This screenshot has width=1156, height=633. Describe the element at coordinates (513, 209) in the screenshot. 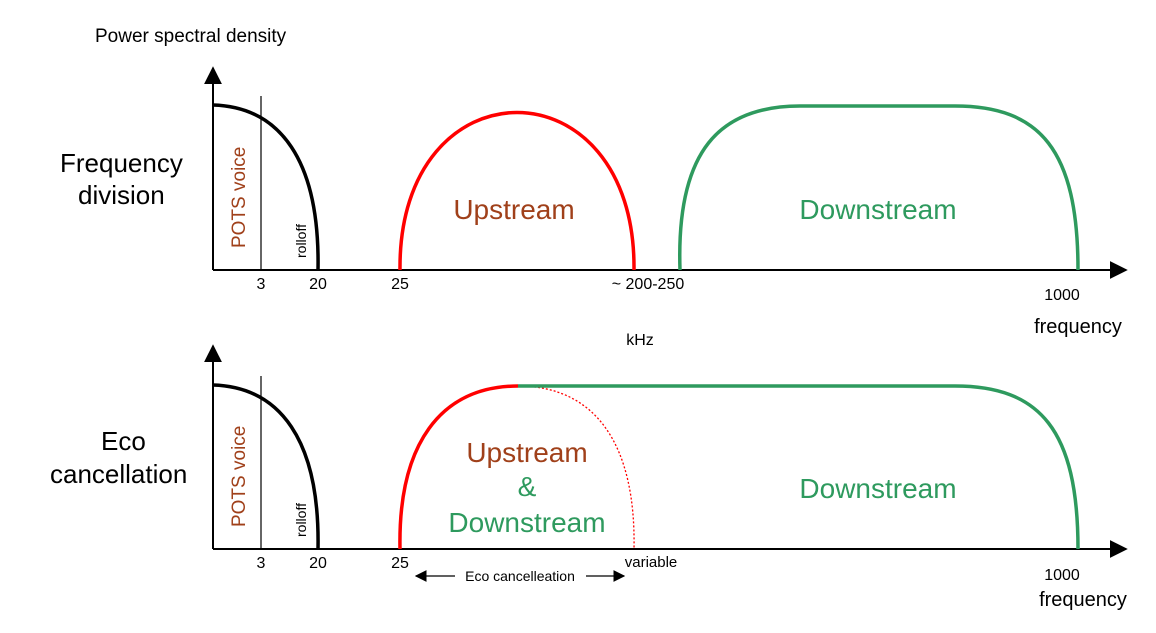

I see `upstream-label: Upstream` at that location.